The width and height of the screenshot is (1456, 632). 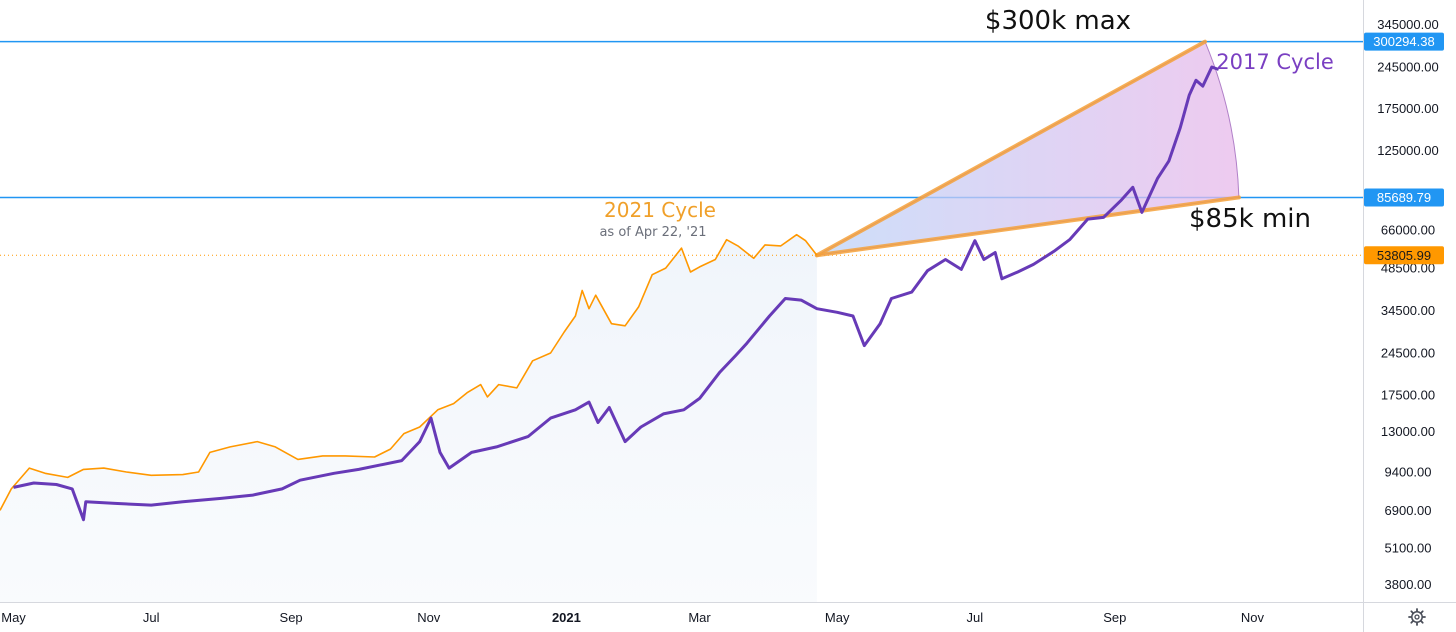 I want to click on y-tick-label: 125000.00, so click(x=1407, y=150).